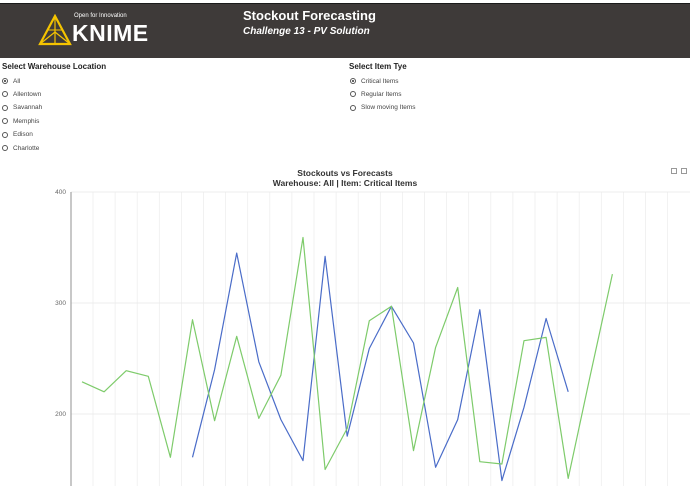  Describe the element at coordinates (60, 414) in the screenshot. I see `y-tick-label: 200` at that location.